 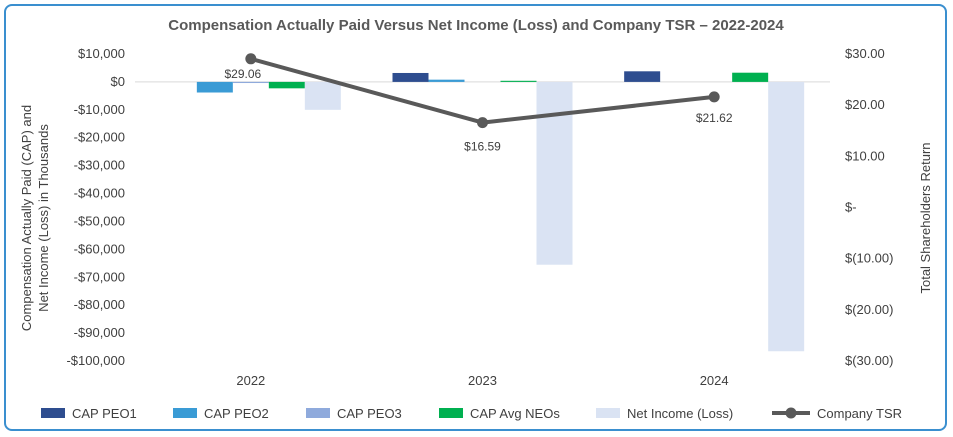 I want to click on x-tick-label: 2024, so click(x=714, y=380).